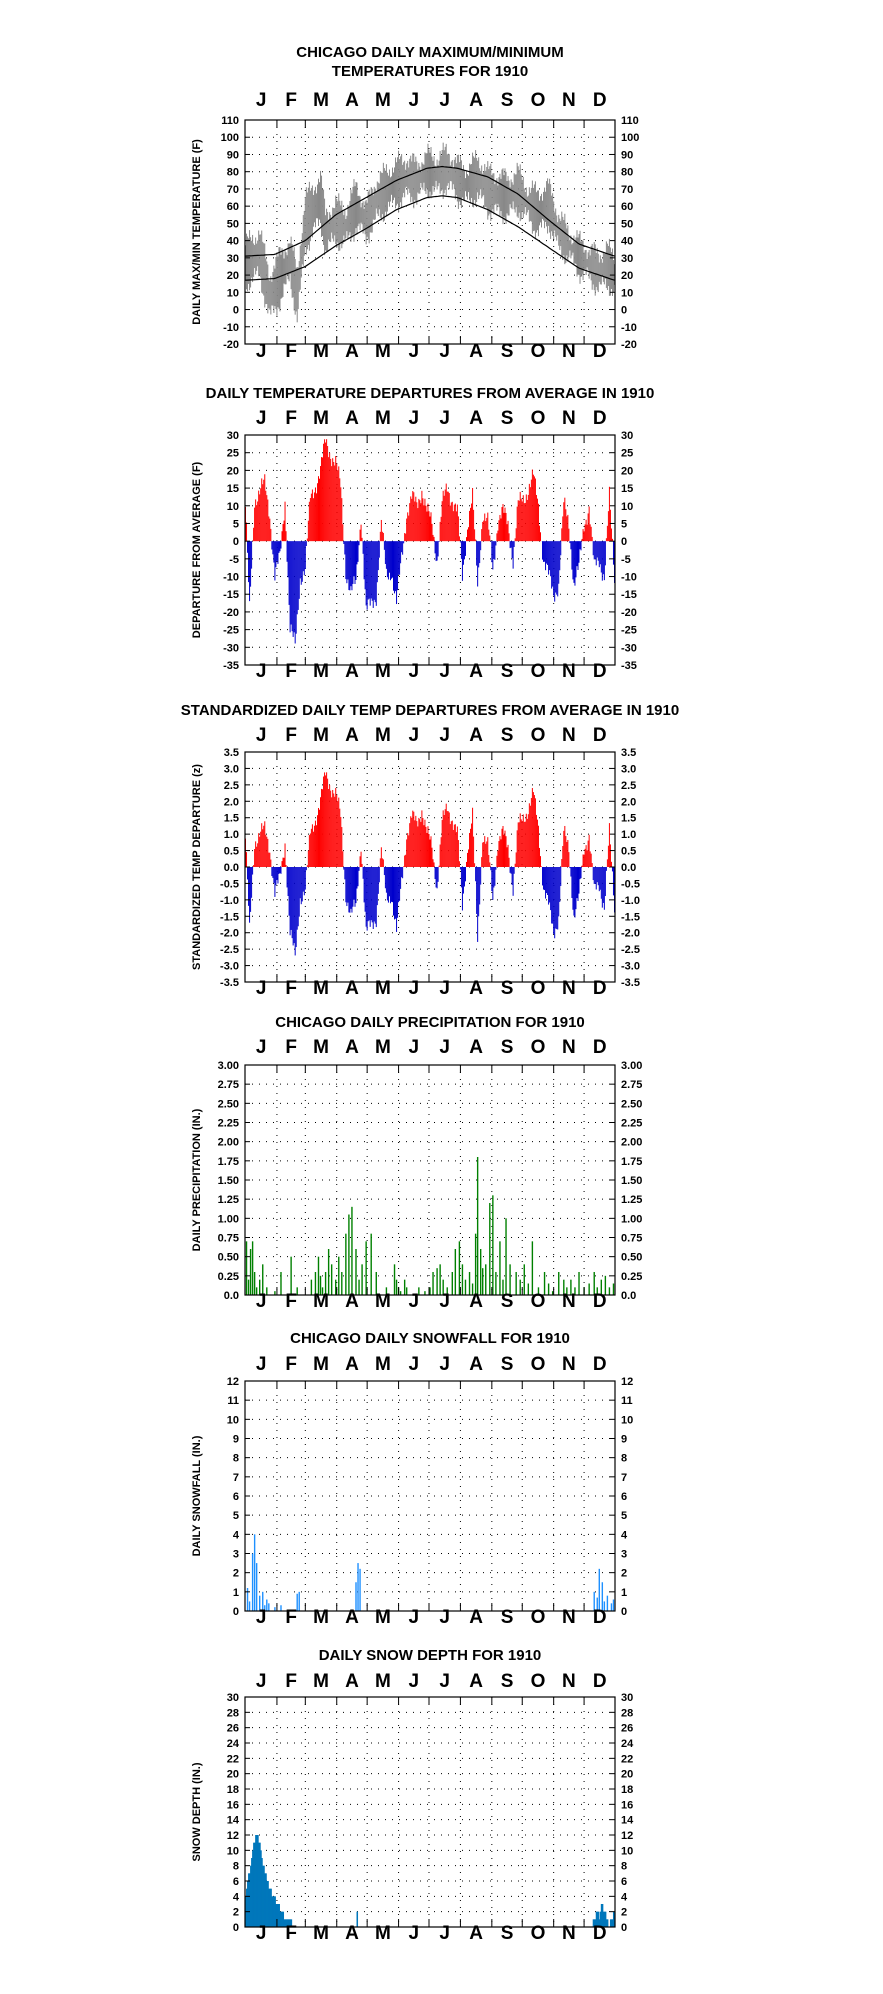 The width and height of the screenshot is (883, 1994). I want to click on y-tick-label-left: 3.00, so click(228, 1066).